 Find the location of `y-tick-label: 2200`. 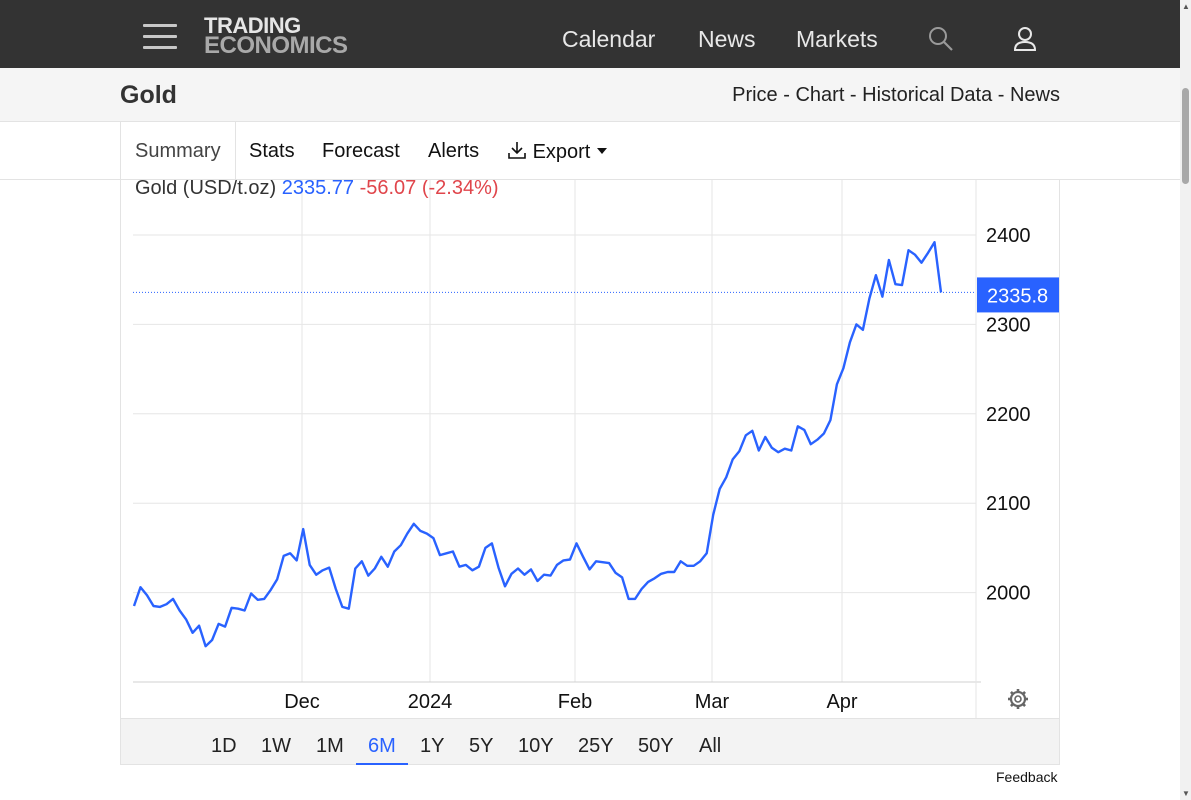

y-tick-label: 2200 is located at coordinates (1008, 415).